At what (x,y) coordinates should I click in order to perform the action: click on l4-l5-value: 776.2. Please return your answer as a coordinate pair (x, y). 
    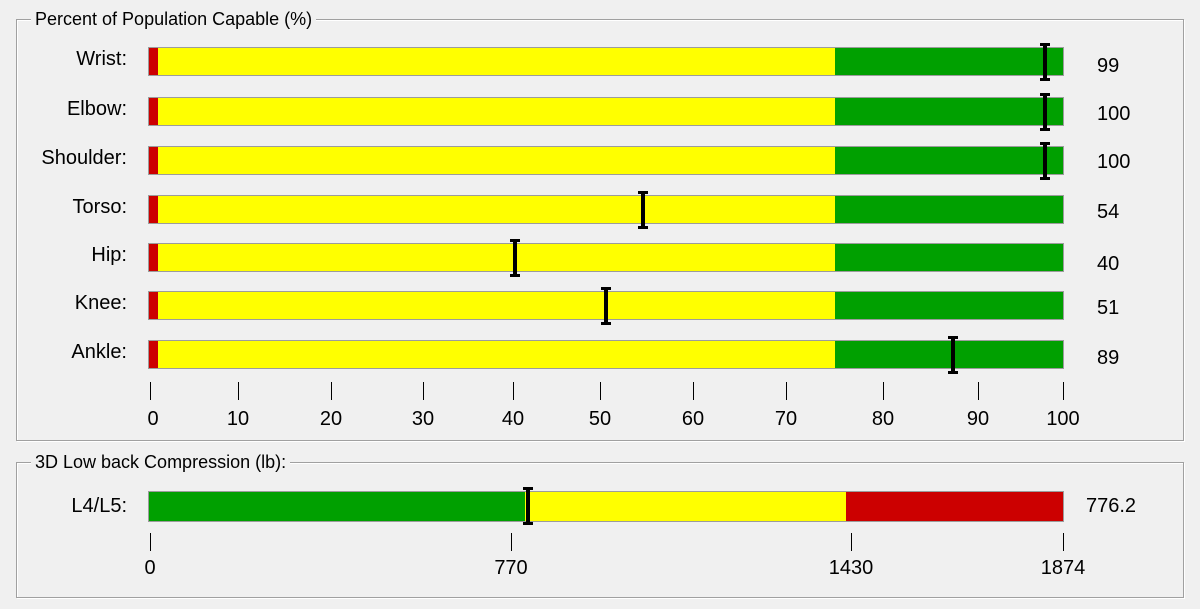
    Looking at the image, I should click on (1111, 506).